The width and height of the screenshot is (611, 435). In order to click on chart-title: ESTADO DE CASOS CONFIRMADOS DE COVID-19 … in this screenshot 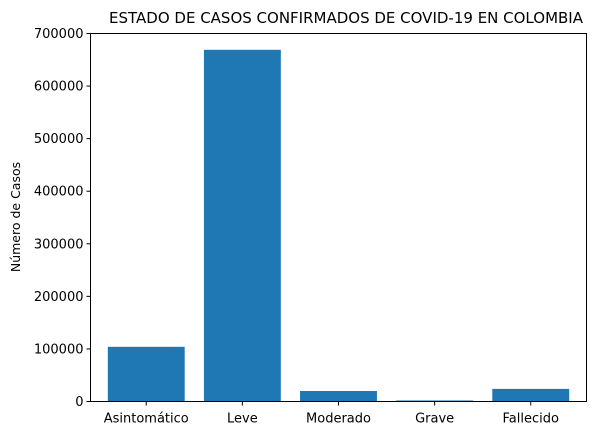, I will do `click(346, 18)`.